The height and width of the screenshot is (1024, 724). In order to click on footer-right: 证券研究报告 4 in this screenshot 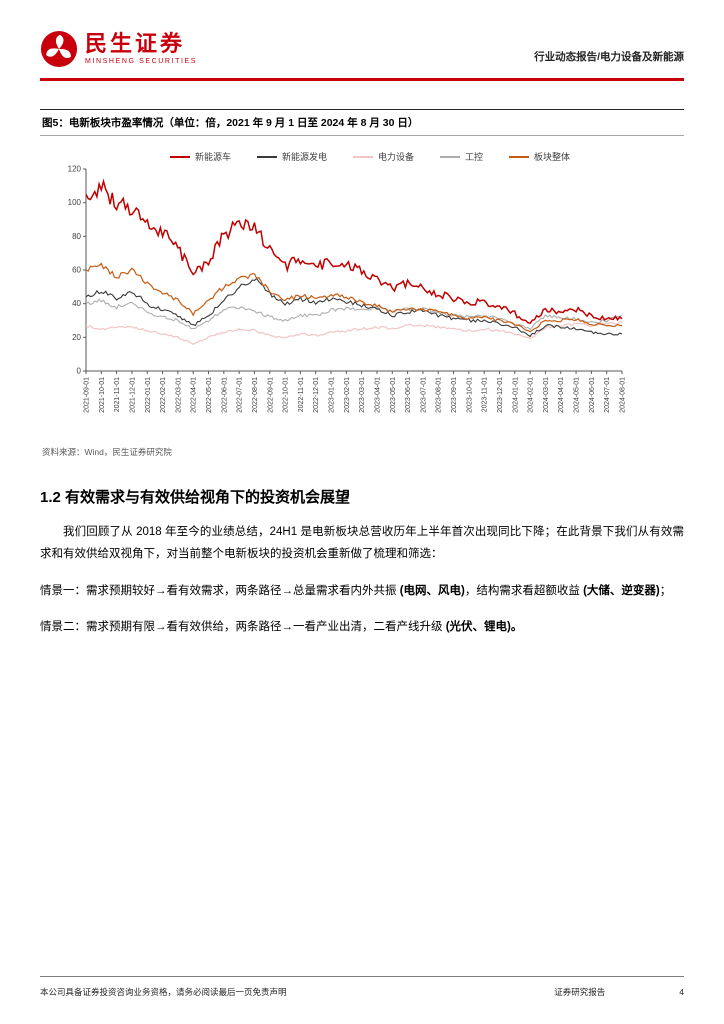, I will do `click(619, 992)`.